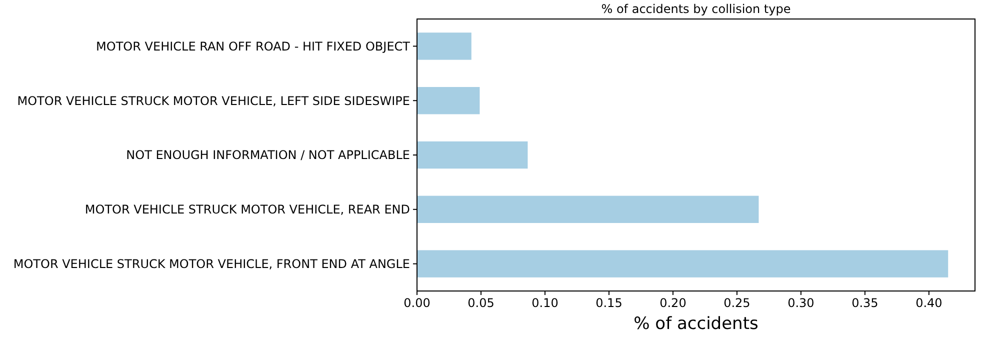 The image size is (988, 338). Describe the element at coordinates (213, 101) in the screenshot. I see `y-tick-label: MOTOR VEHICLE STRUCK MOTOR VEHICLE, LEFT SIDE SIDESWIPE` at that location.